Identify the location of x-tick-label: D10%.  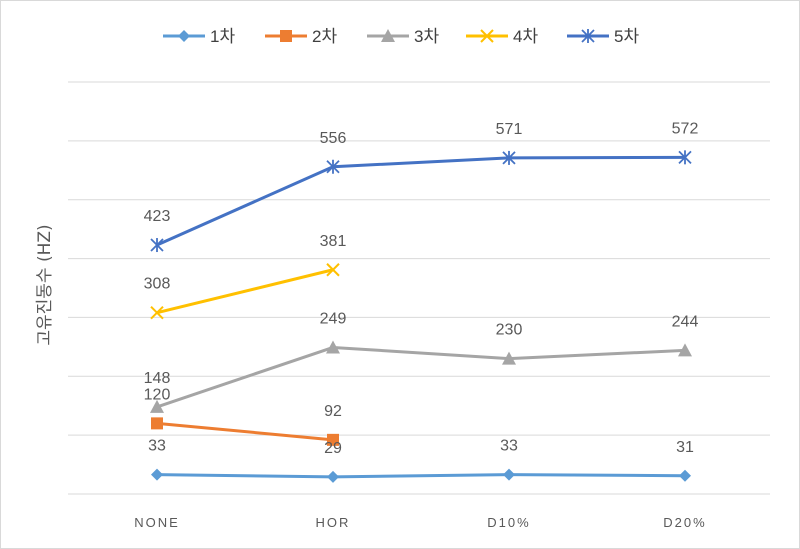
(508, 522).